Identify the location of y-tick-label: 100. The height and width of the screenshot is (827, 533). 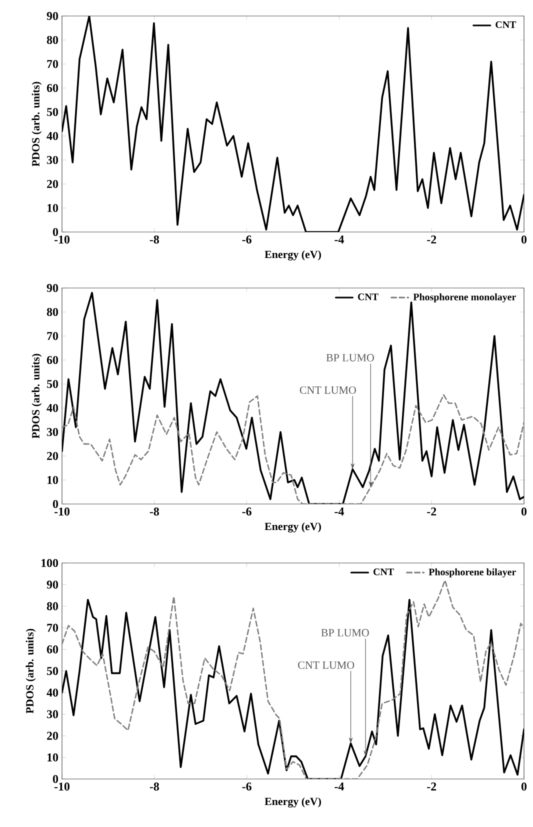
(50, 563).